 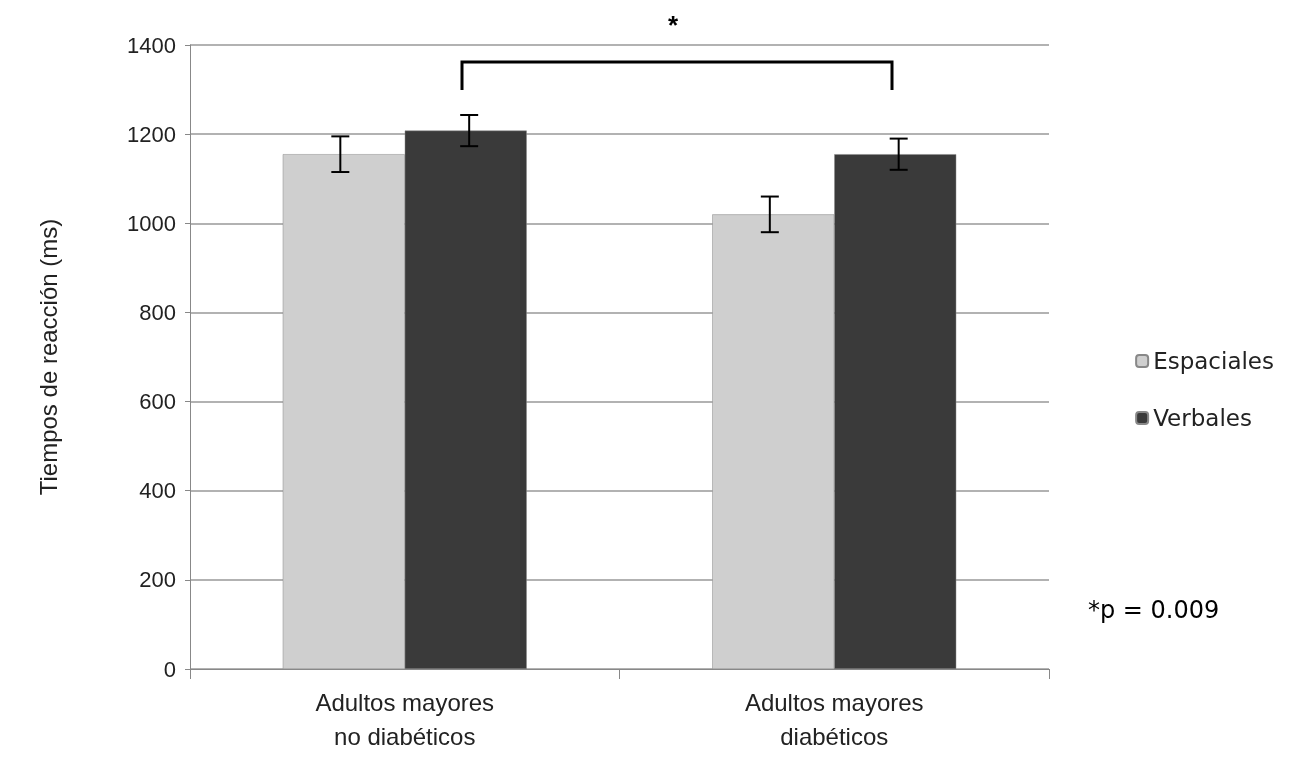 I want to click on y-tick-label: 400, so click(x=157, y=491).